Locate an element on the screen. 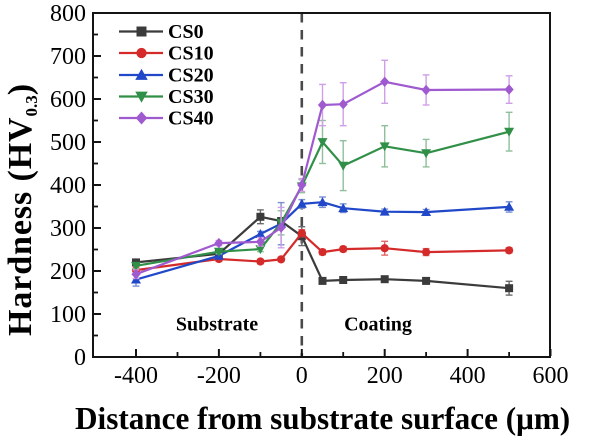 The image size is (600, 441). svg-text: Substrate is located at coordinates (217, 325).